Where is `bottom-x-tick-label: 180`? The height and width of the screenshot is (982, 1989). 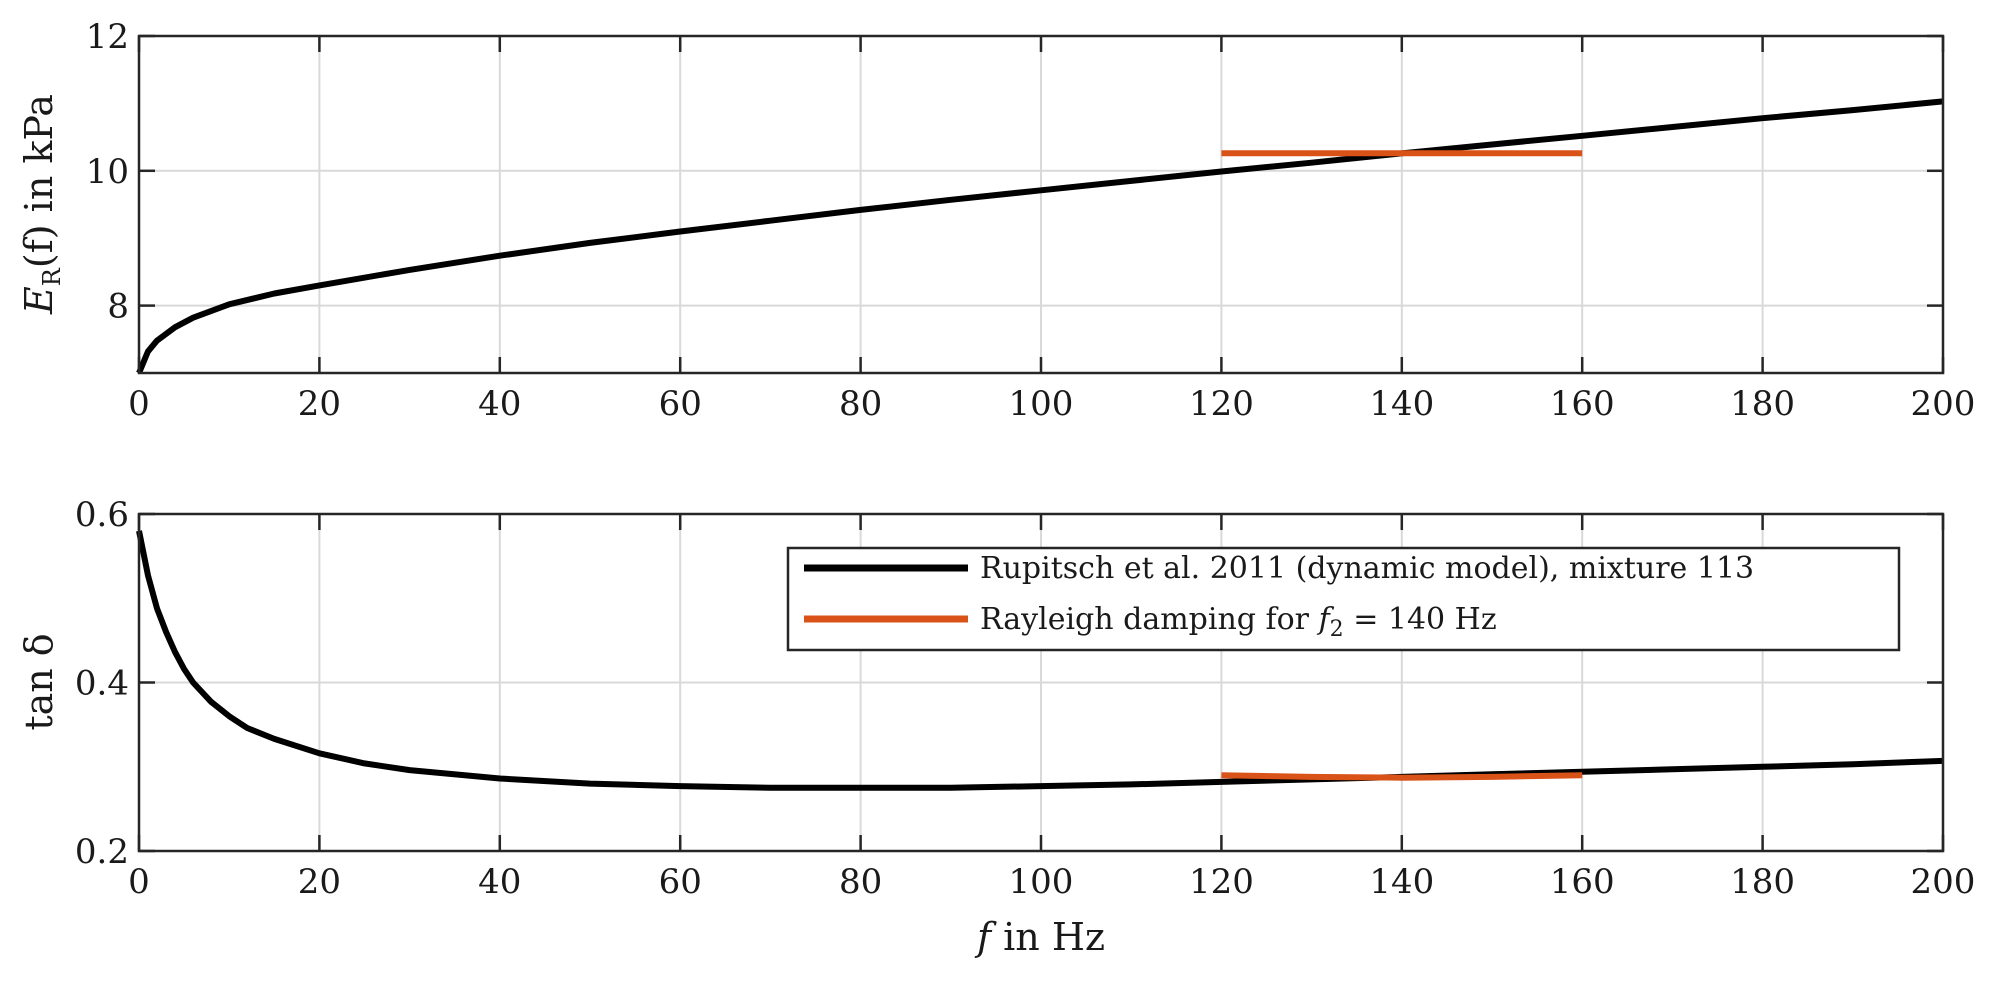
bottom-x-tick-label: 180 is located at coordinates (1762, 882).